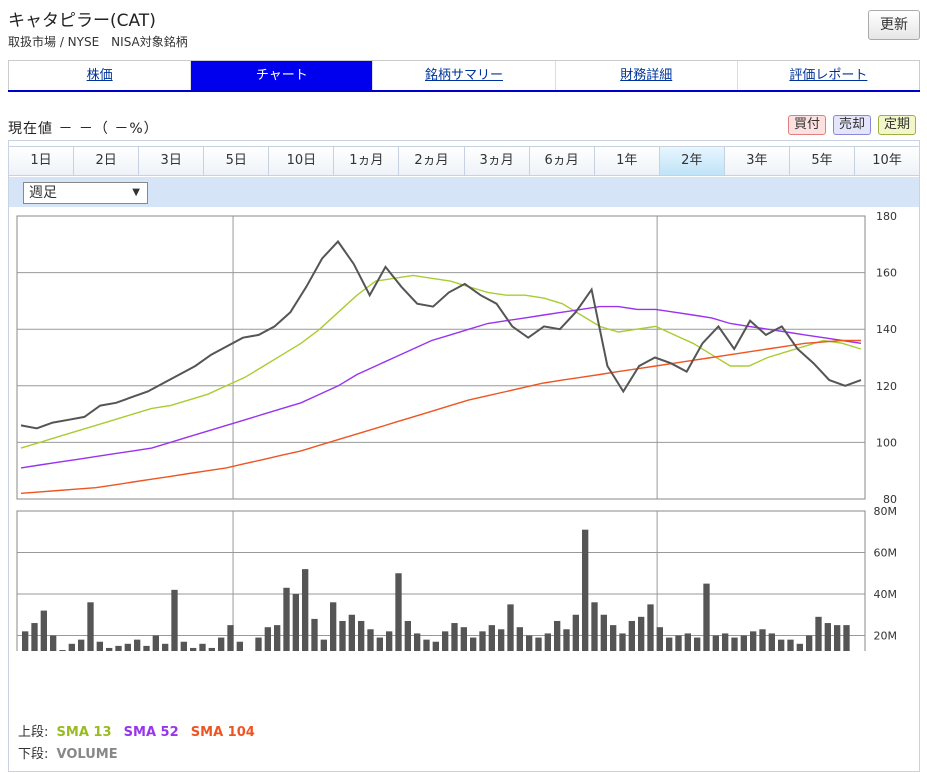 The height and width of the screenshot is (773, 927). Describe the element at coordinates (894, 25) in the screenshot. I see `update-button: 更新` at that location.